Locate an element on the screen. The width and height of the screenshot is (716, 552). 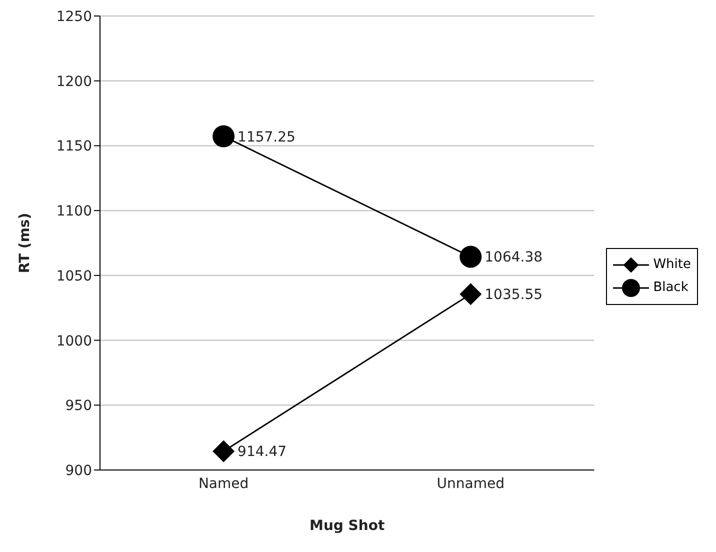
y-tick-label: 1150 is located at coordinates (74, 146).